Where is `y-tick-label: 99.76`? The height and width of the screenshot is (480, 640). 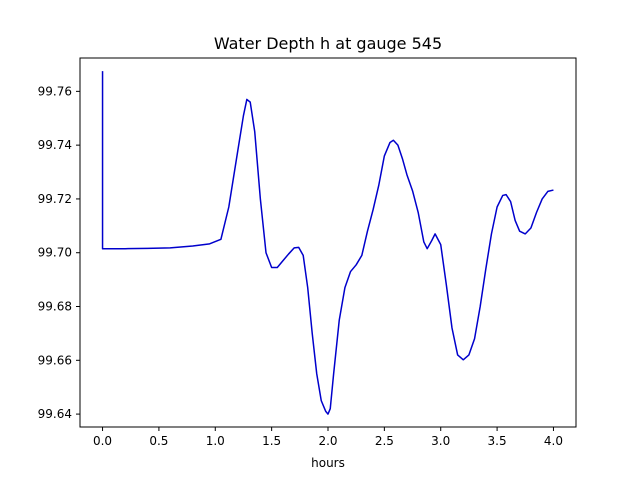 y-tick-label: 99.76 is located at coordinates (55, 91).